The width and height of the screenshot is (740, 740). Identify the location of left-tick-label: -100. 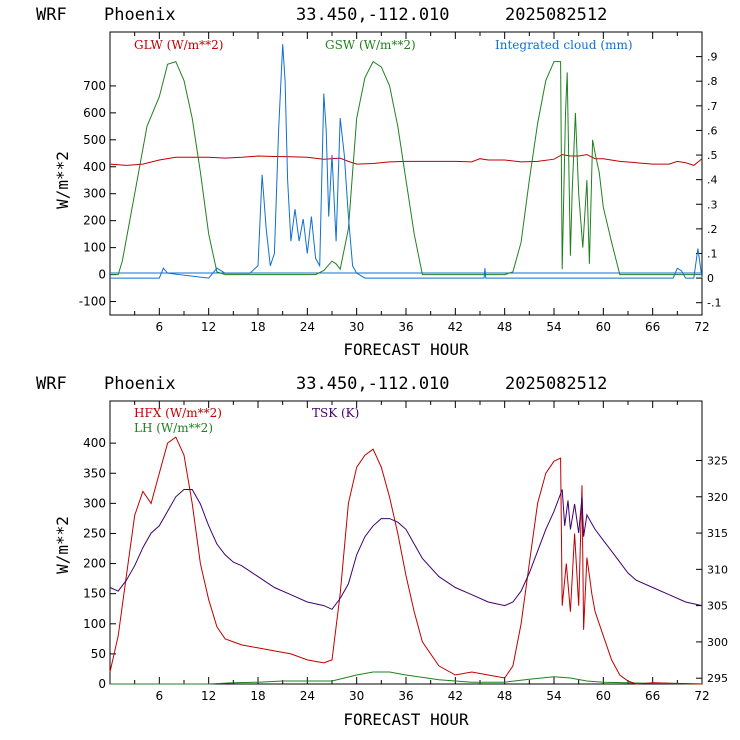
(92, 302).